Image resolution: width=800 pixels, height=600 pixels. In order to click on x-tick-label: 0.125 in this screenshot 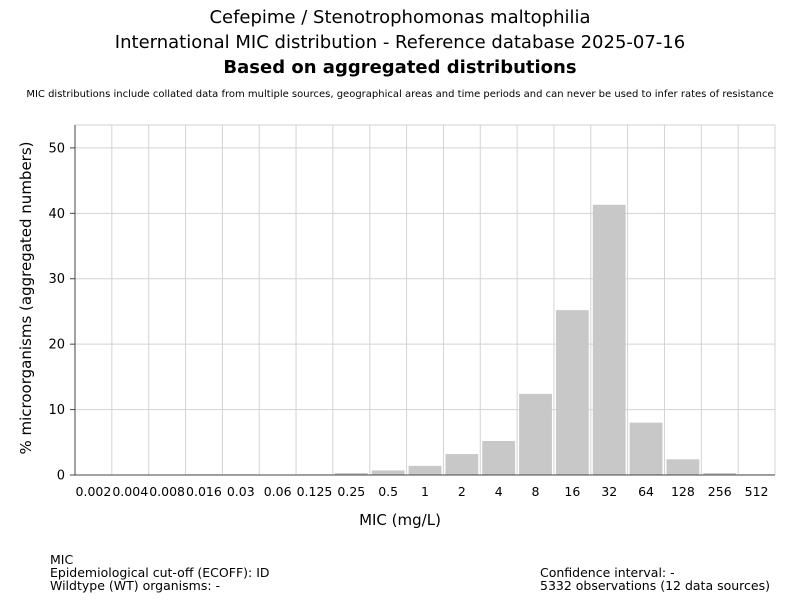, I will do `click(315, 491)`.